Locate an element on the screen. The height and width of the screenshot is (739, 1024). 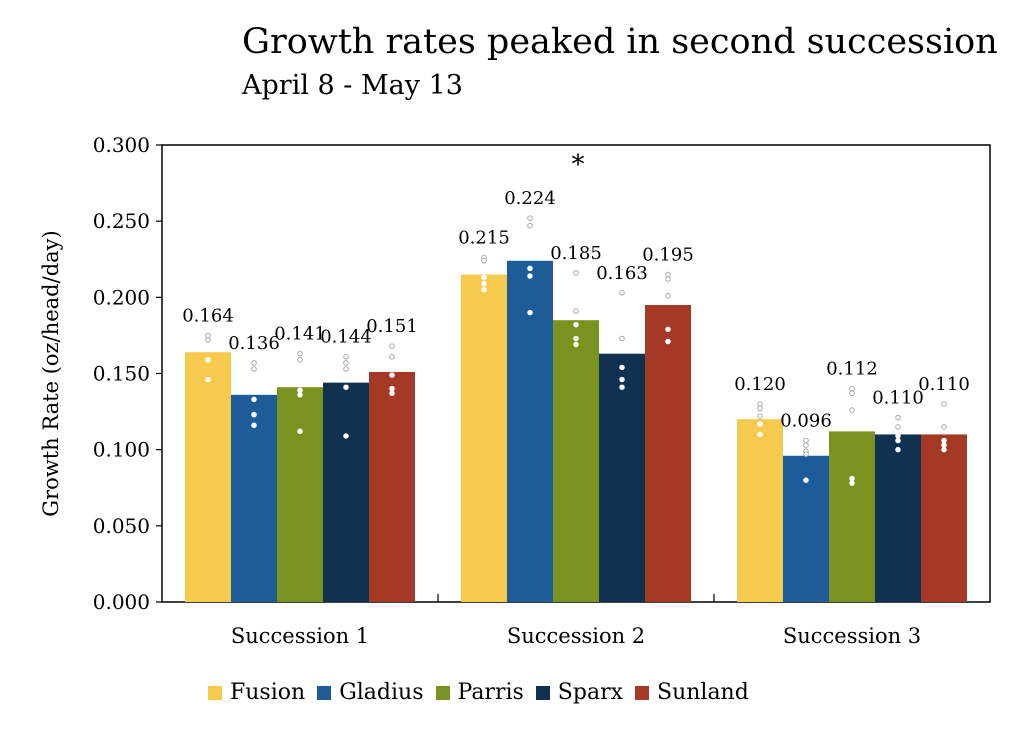
chart-subtitle: April 8 - May 13 is located at coordinates (352, 85).